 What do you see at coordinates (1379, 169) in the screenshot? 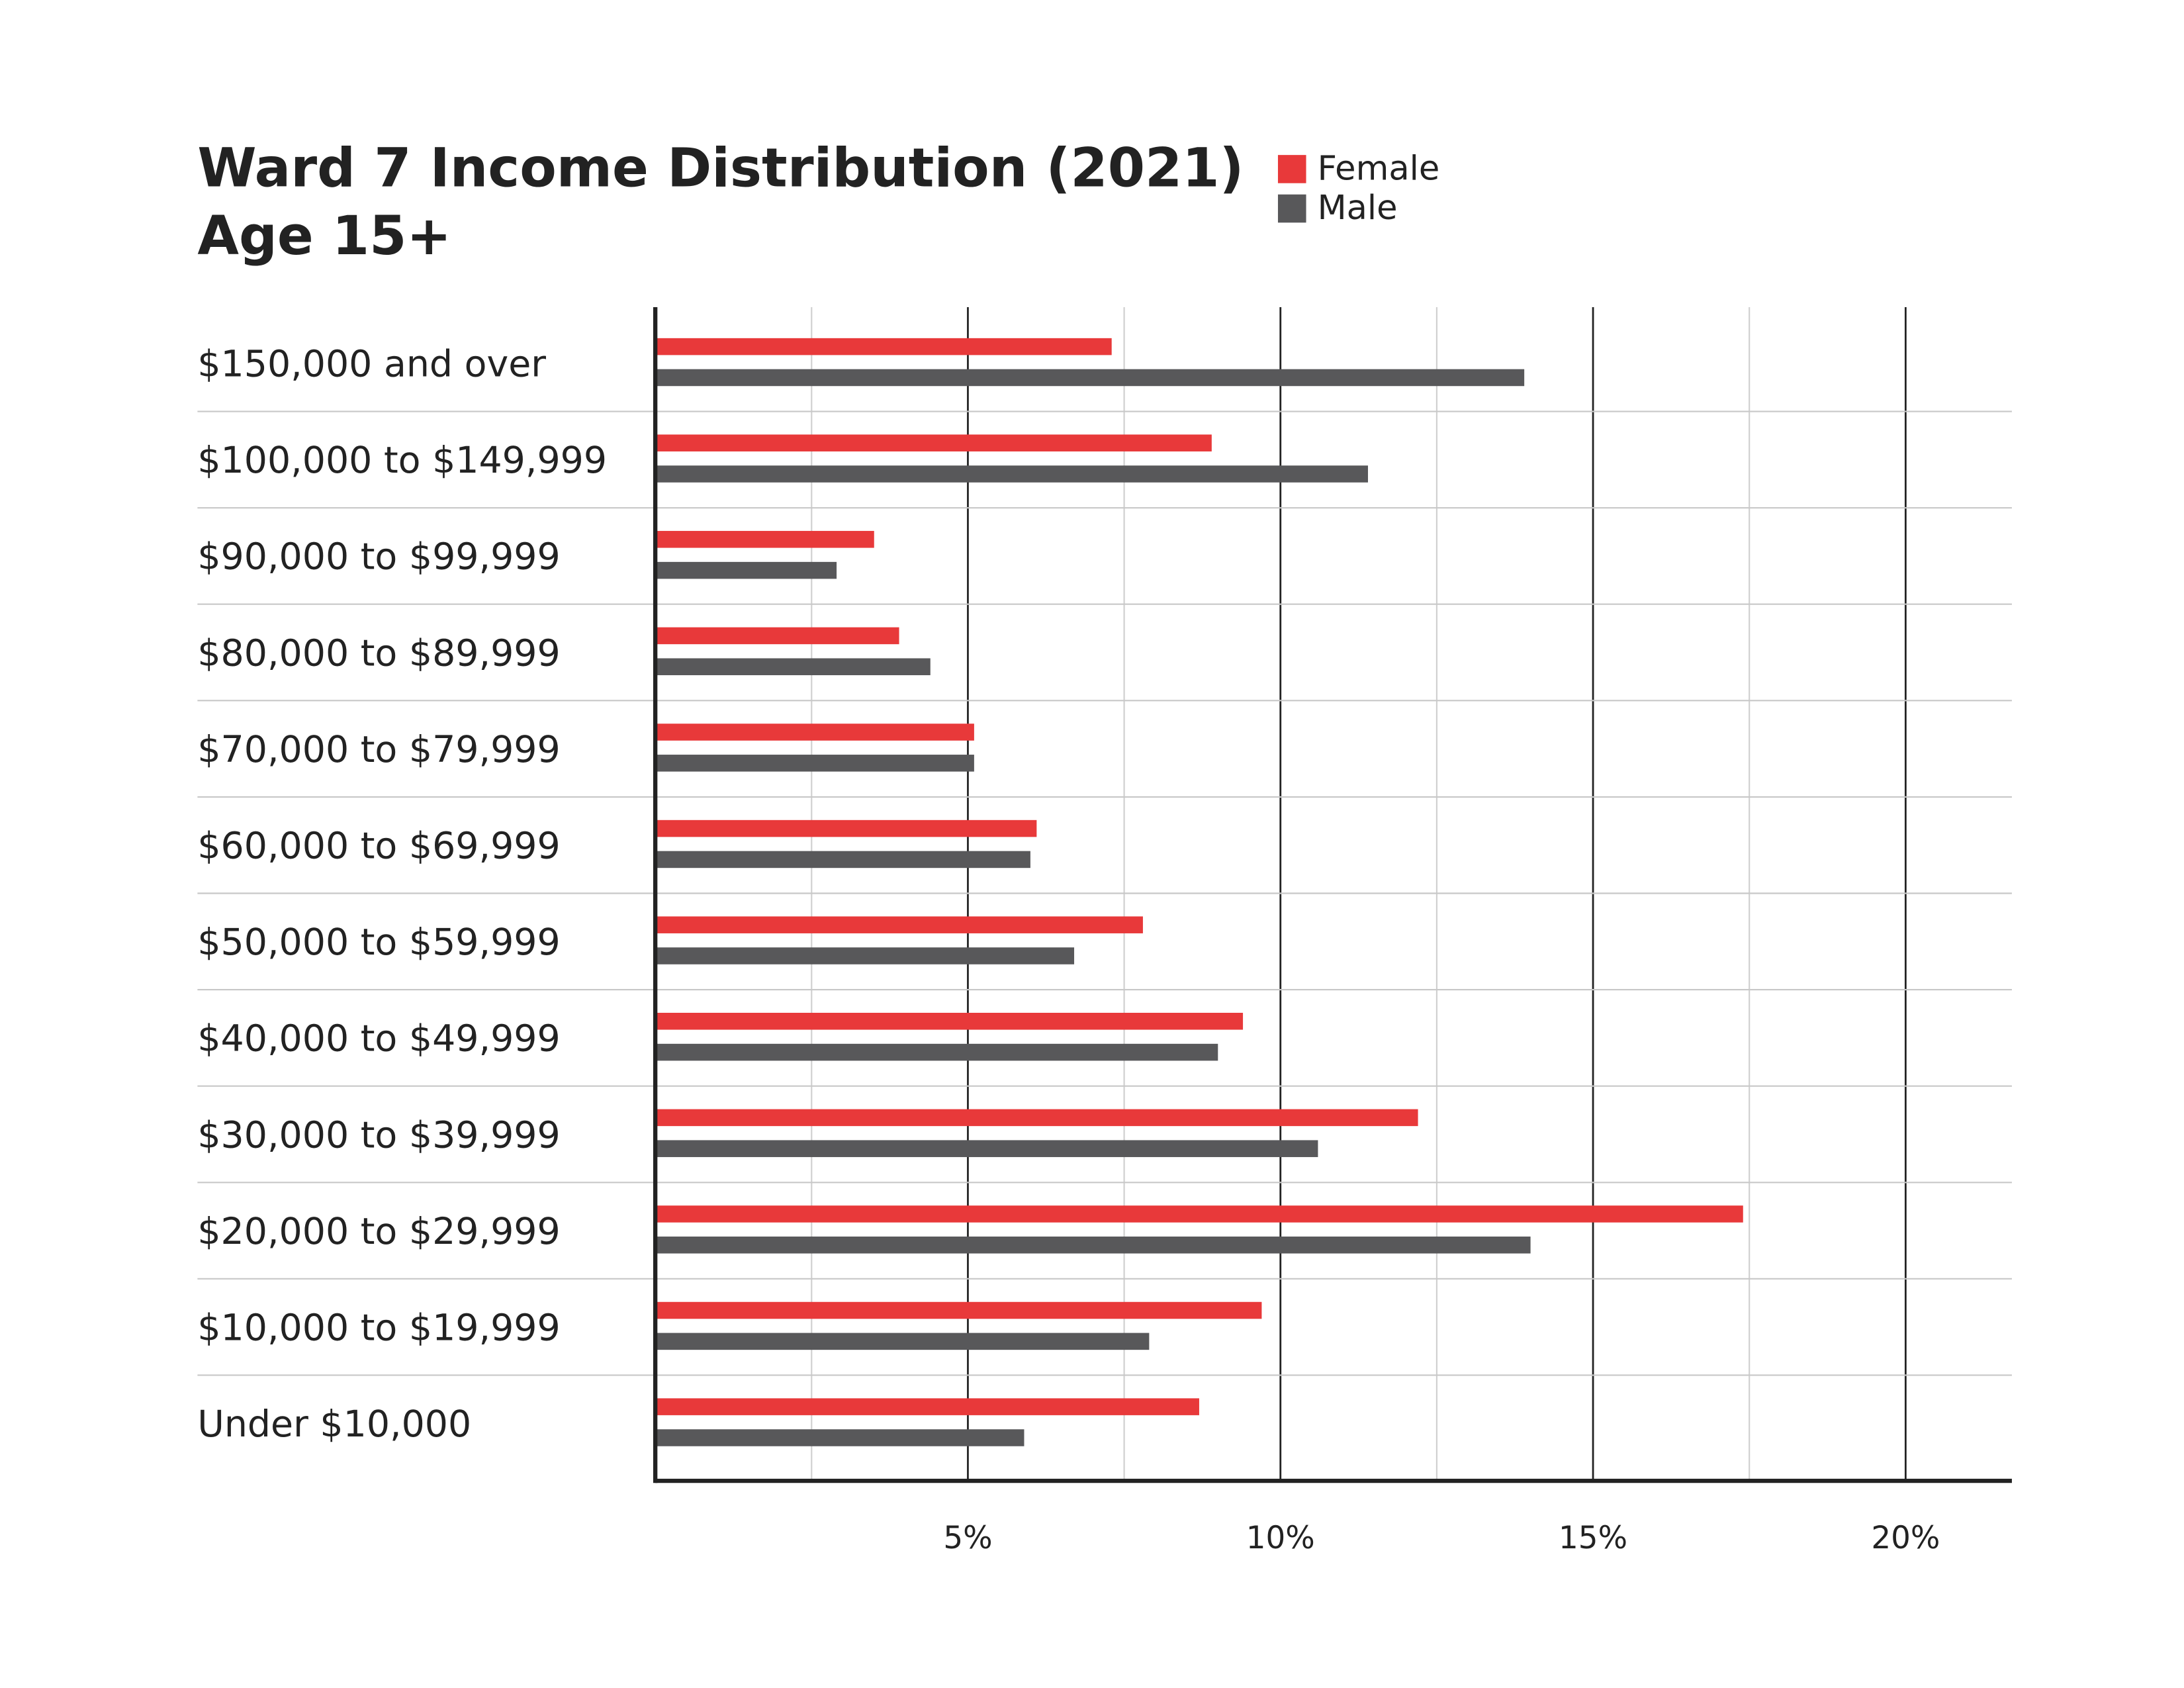
I see `legend-label: Female` at bounding box center [1379, 169].